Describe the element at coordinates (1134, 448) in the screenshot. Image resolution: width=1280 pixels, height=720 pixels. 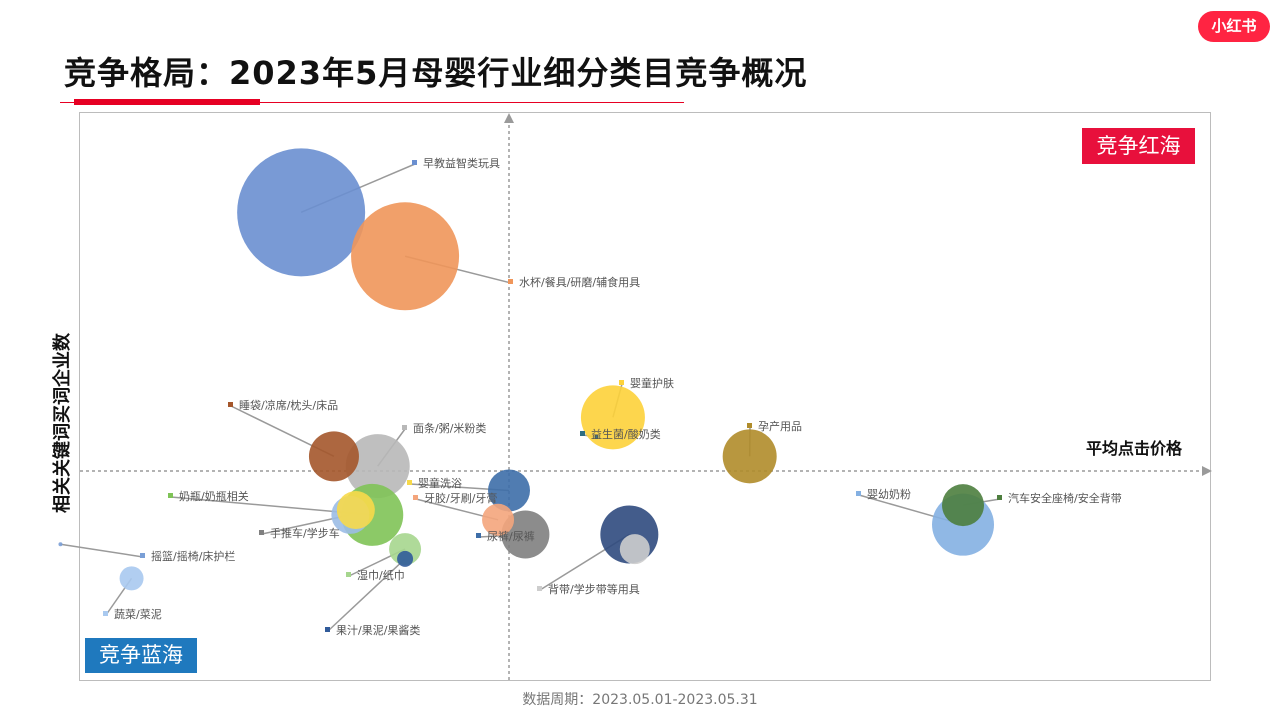
I see `x-axis-title: 平均点击价格` at that location.